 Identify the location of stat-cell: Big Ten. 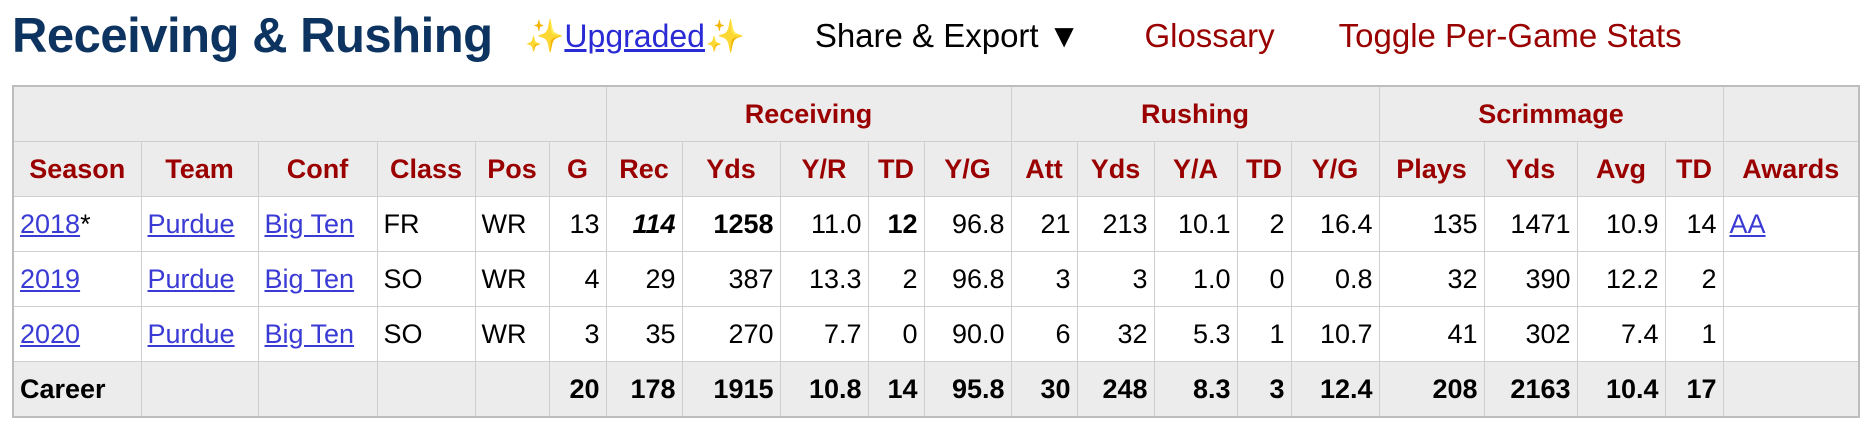
(317, 224).